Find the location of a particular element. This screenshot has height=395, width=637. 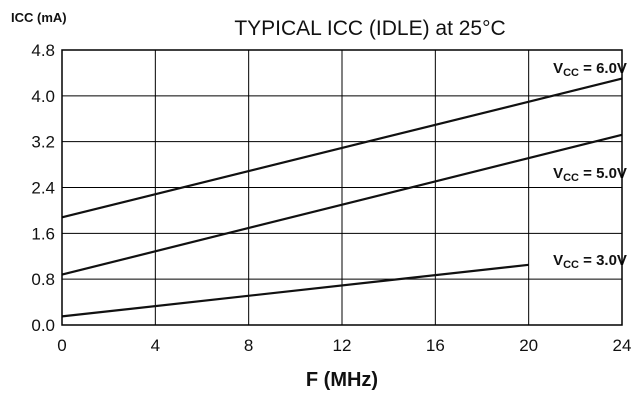

y-tick-label: 1.6 is located at coordinates (43, 233).